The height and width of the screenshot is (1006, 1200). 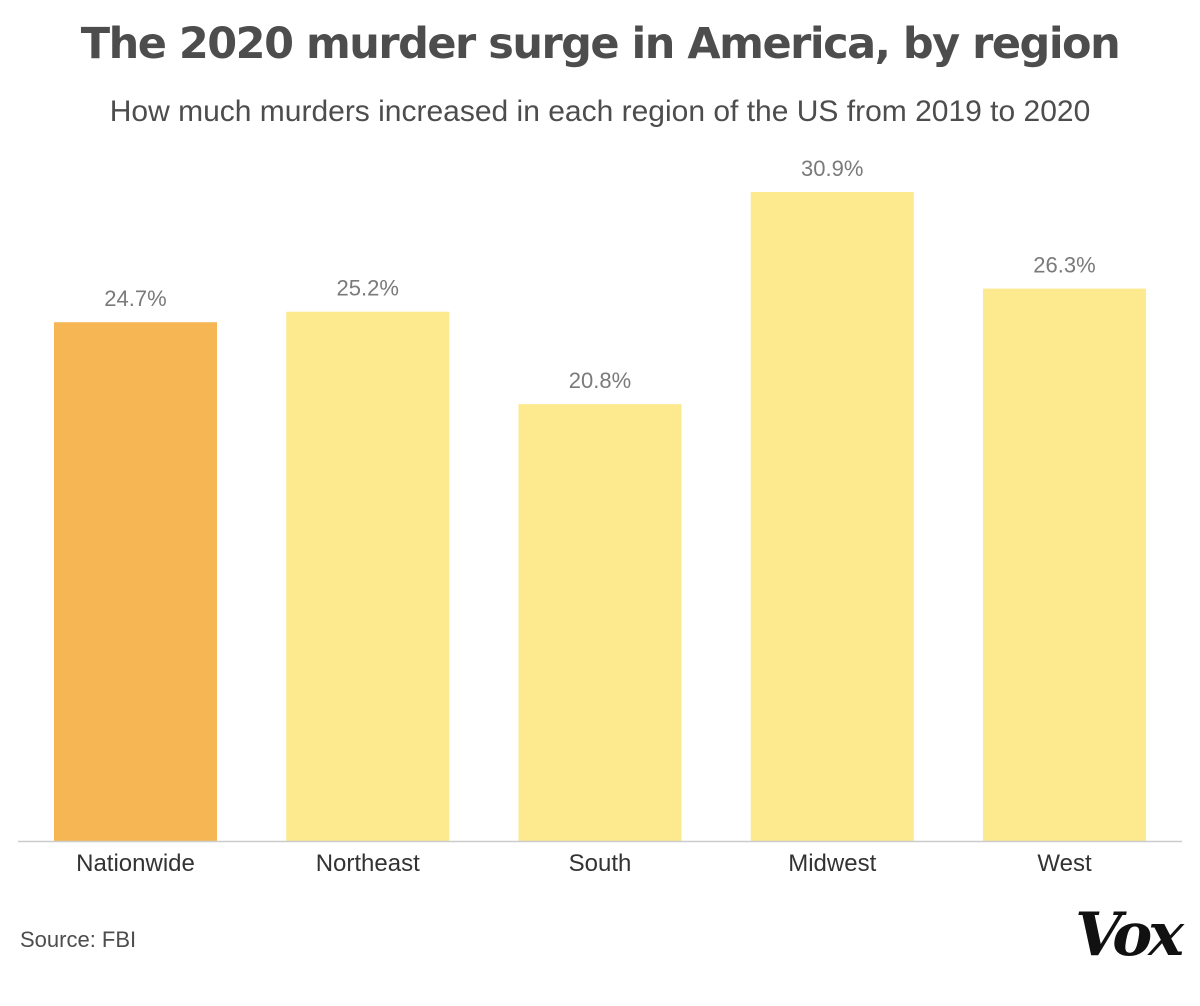 I want to click on x-tick-label-west: West, so click(x=1064, y=863).